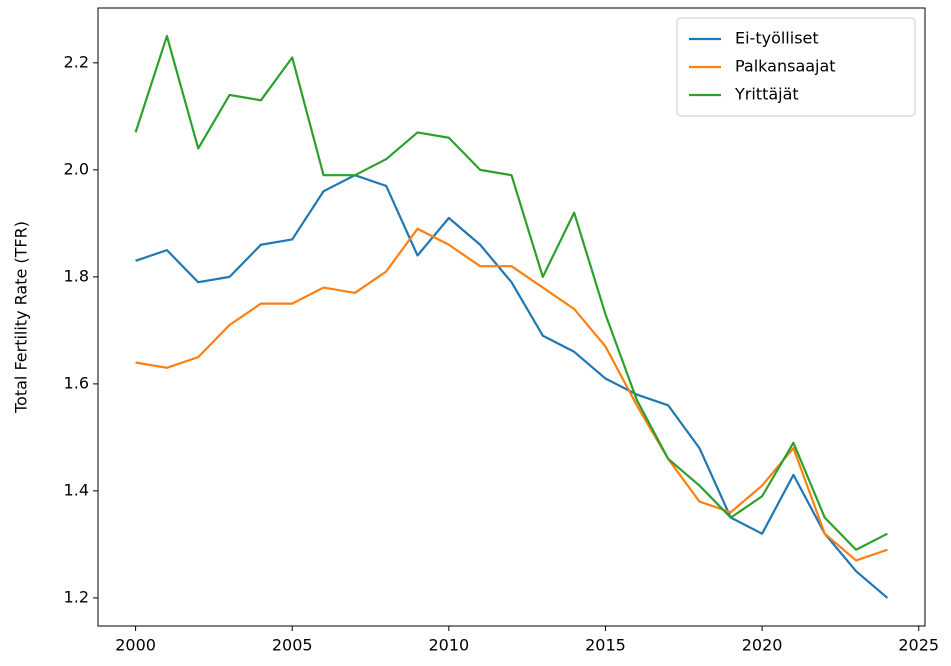  I want to click on x-tick-label: 2015, so click(605, 645).